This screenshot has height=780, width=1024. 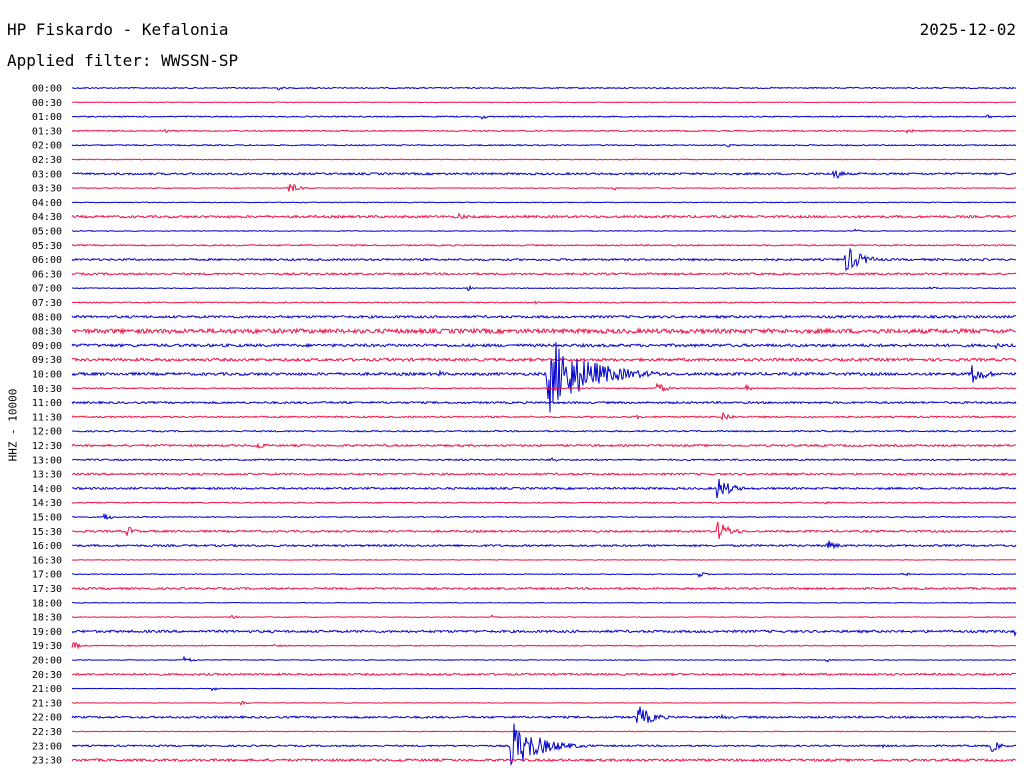 What do you see at coordinates (47, 603) in the screenshot?
I see `row-time-label: 18:00` at bounding box center [47, 603].